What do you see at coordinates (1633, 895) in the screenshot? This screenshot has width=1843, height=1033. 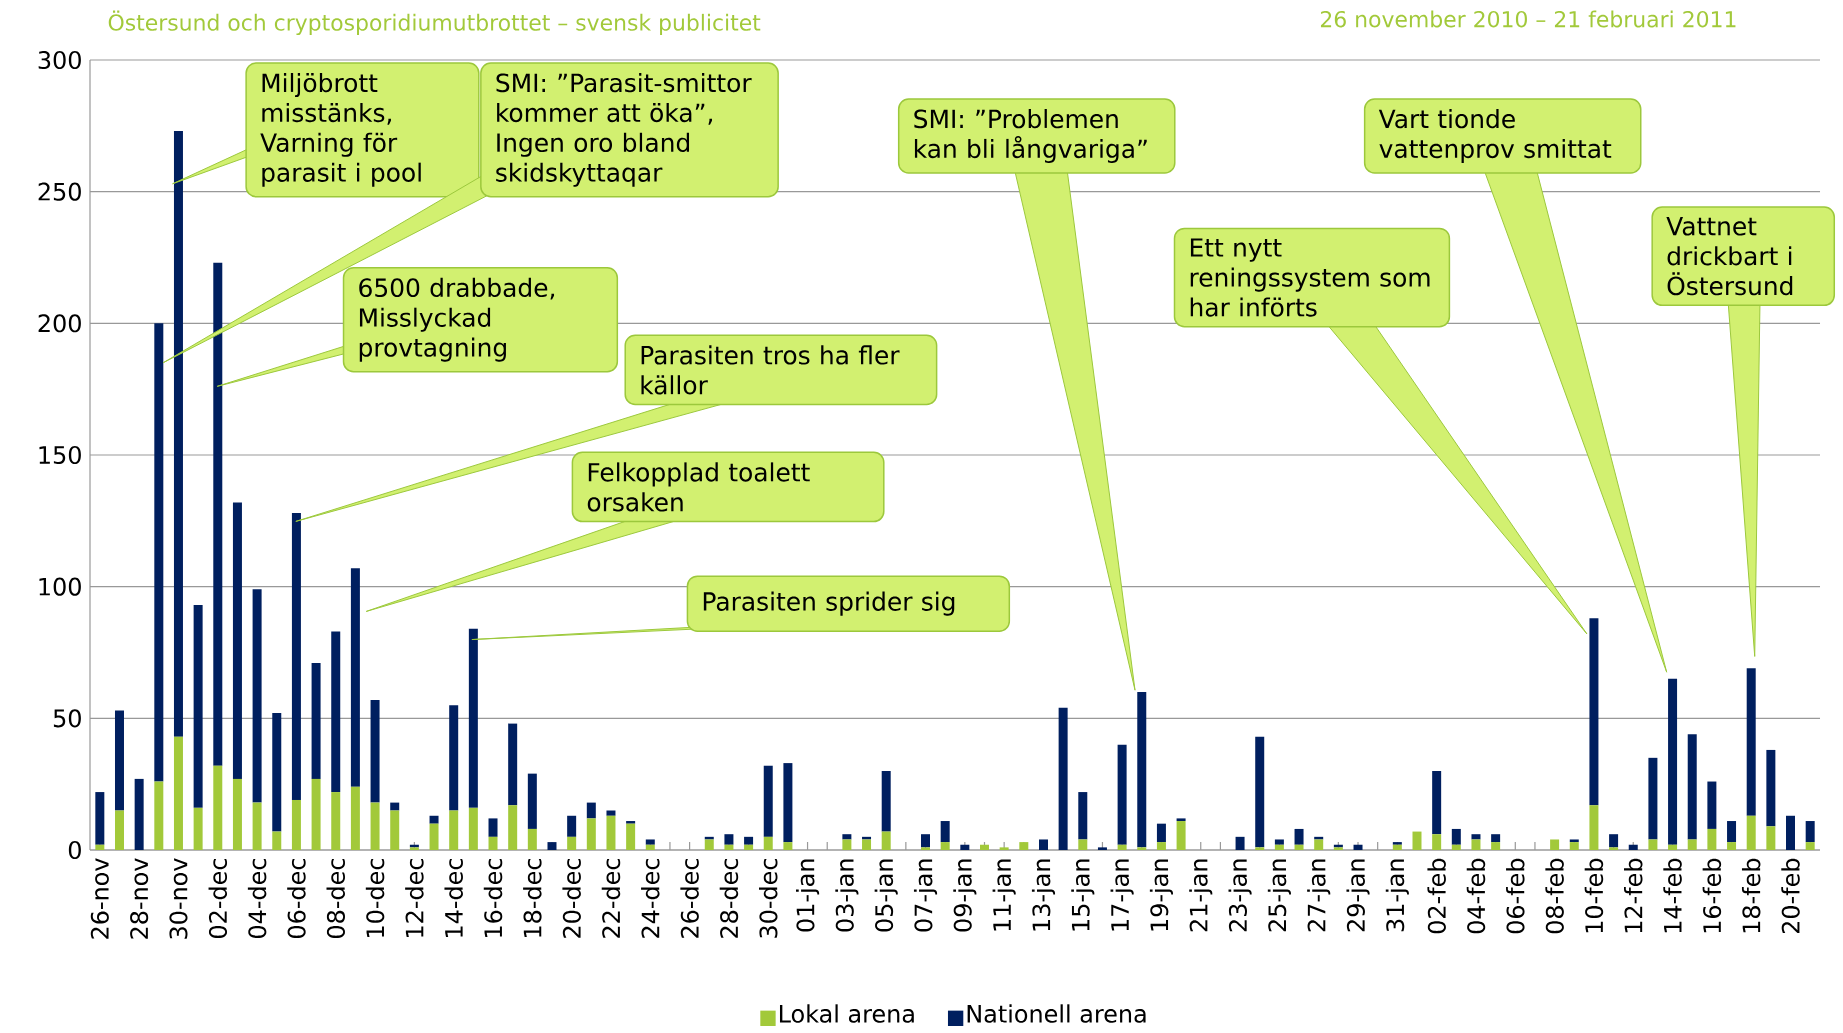 I see `x-tick-label: 12-feb` at bounding box center [1633, 895].